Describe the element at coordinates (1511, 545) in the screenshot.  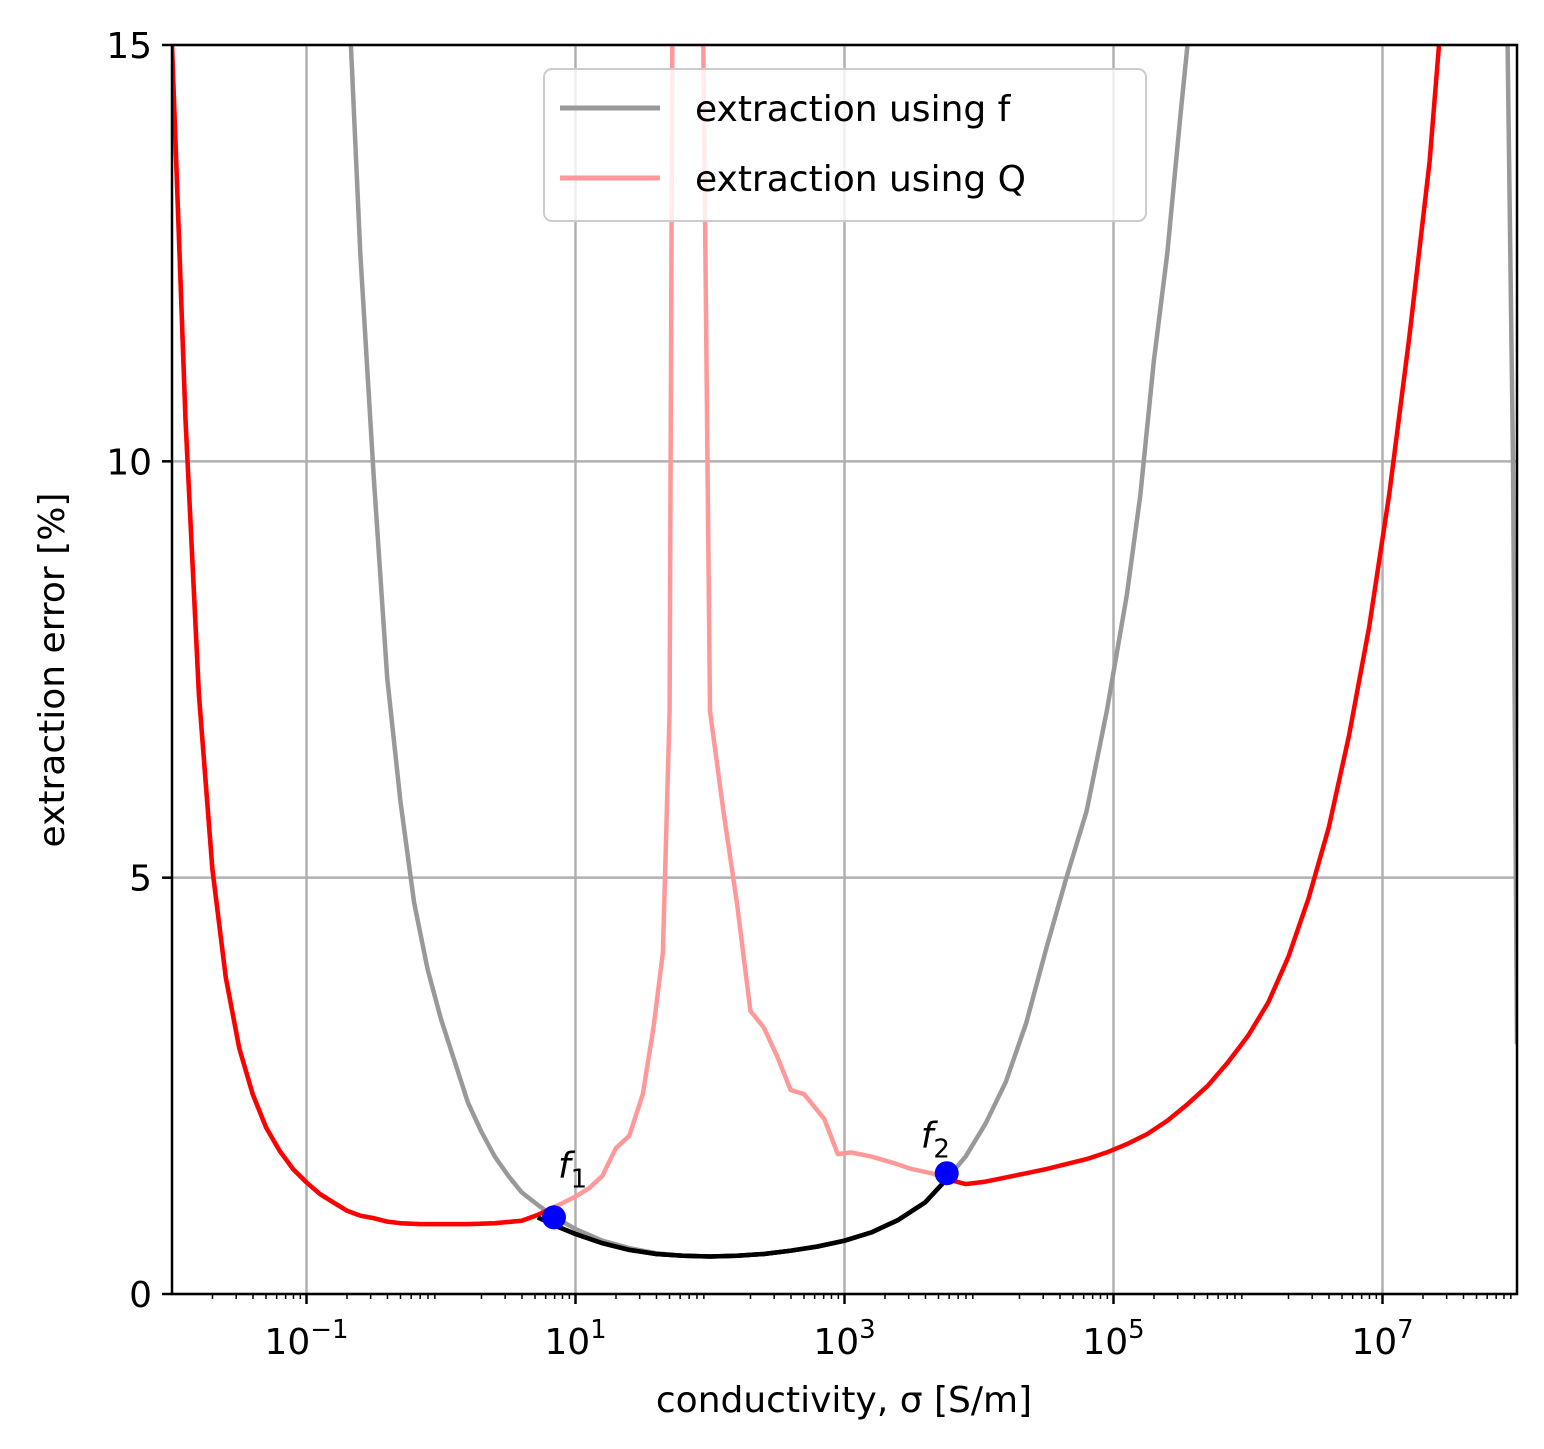
I see `series-line-extraction-using-f-tail-` at that location.